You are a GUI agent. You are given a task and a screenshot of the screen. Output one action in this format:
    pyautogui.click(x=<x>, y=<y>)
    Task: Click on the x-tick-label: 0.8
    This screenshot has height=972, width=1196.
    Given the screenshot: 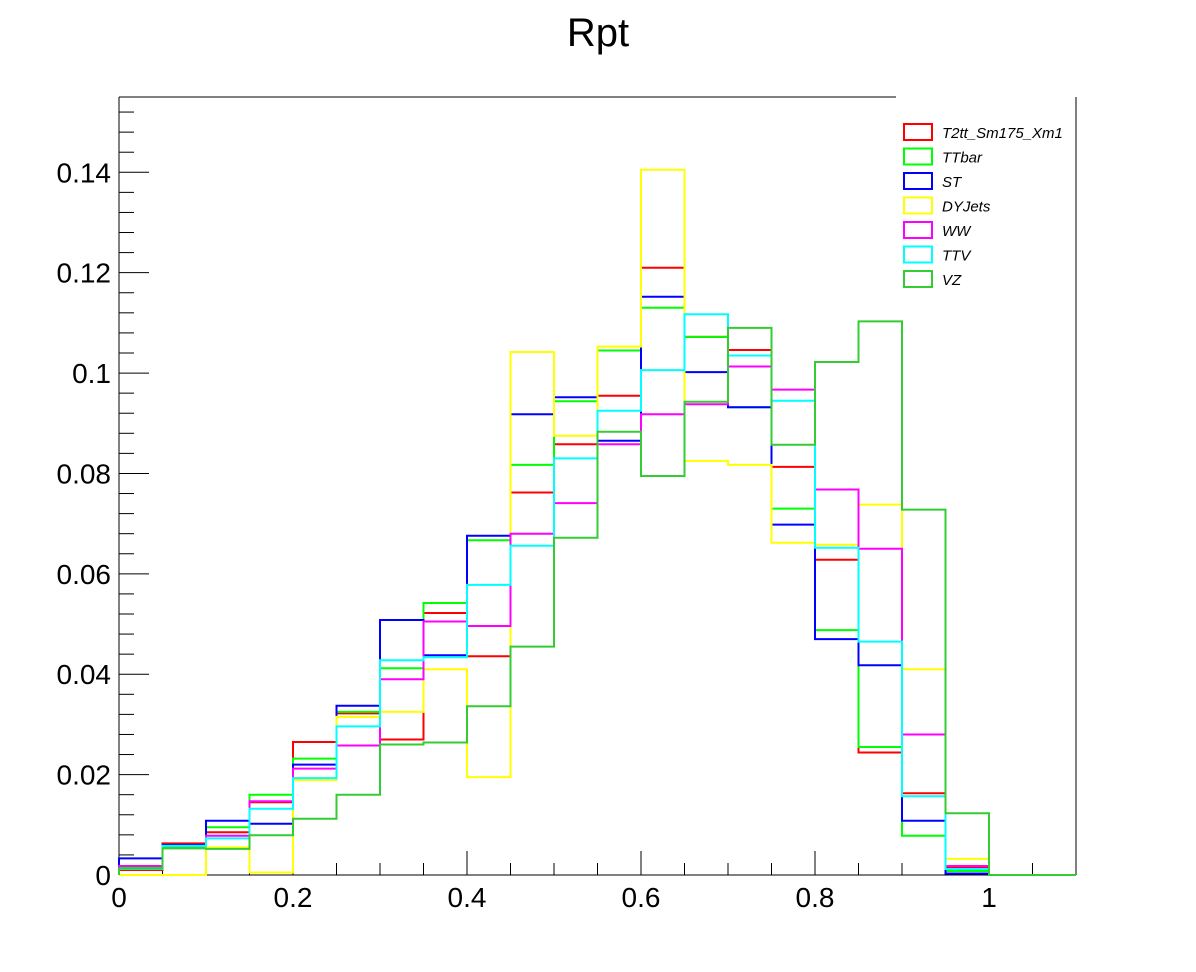 What is the action you would take?
    pyautogui.click(x=815, y=897)
    